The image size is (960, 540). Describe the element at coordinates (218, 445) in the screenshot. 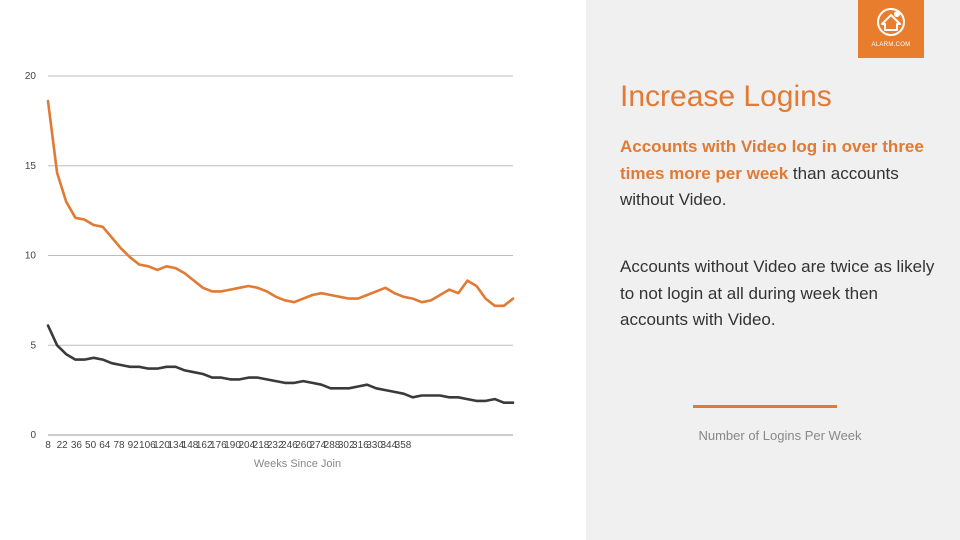

I see `x-tick-label: 176` at that location.